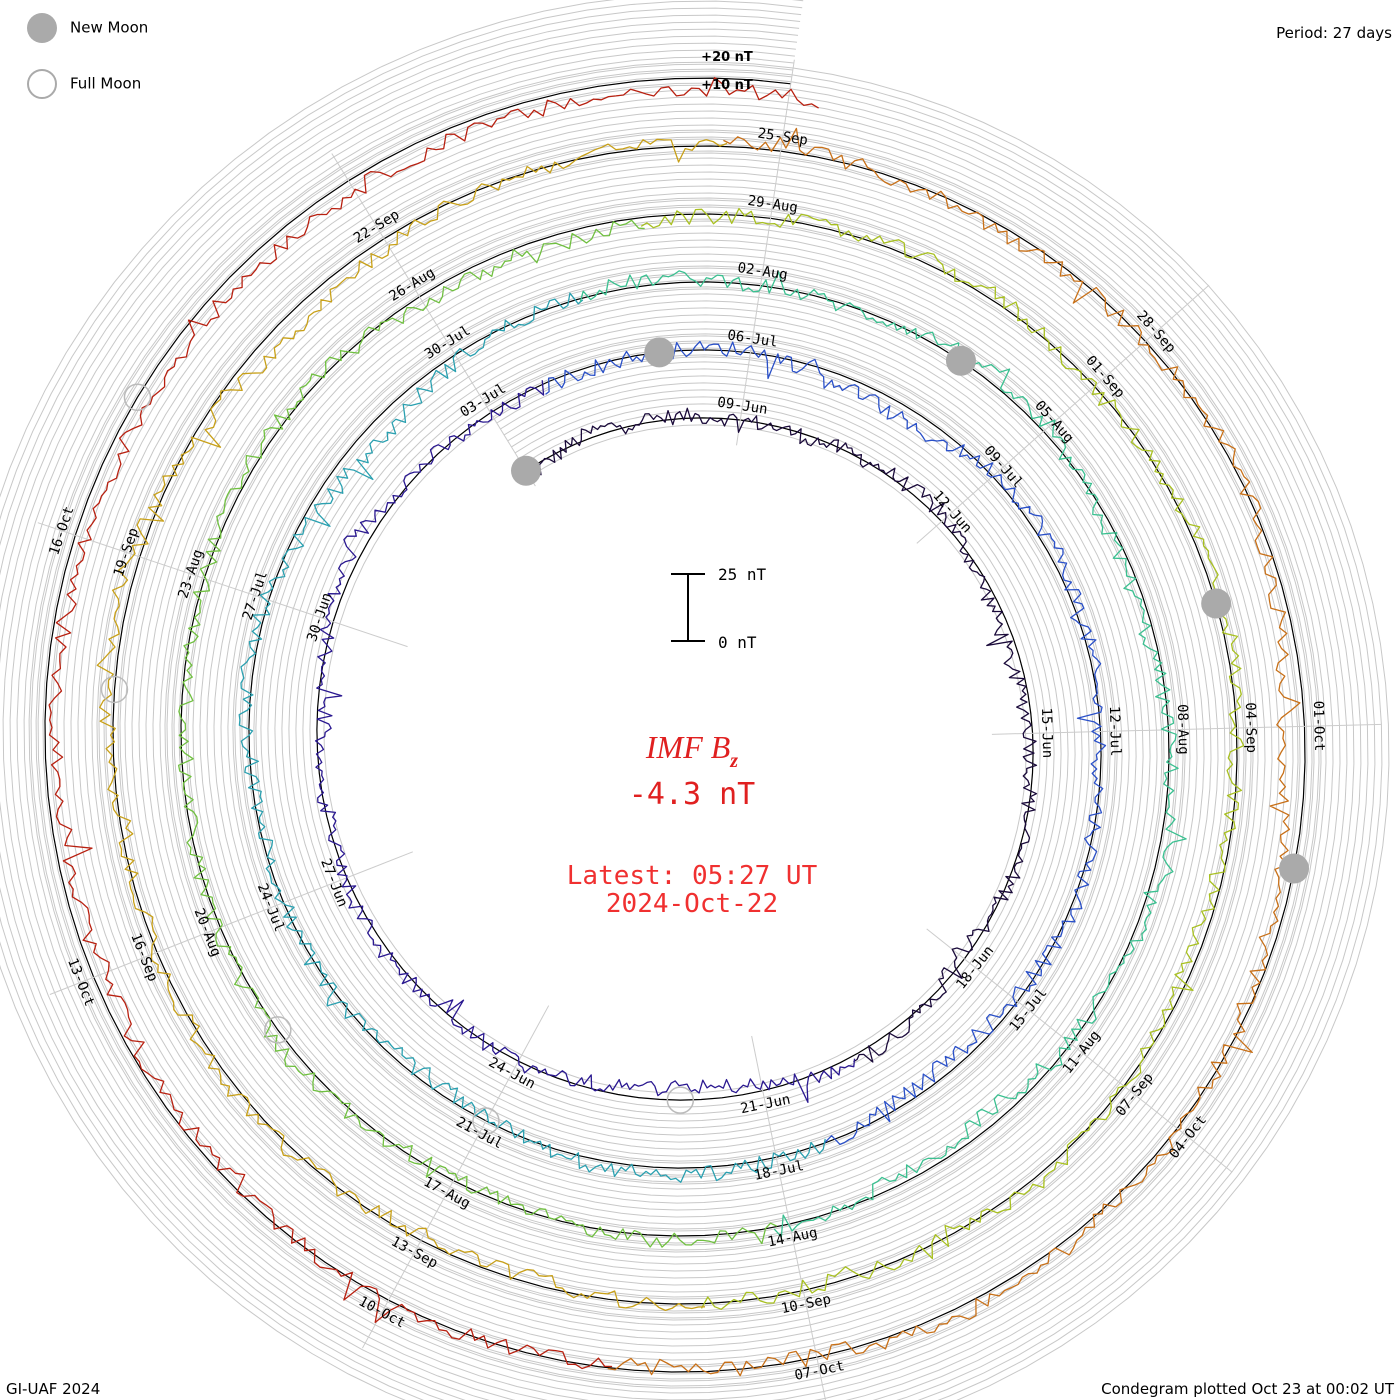 The width and height of the screenshot is (1400, 1400). I want to click on date-tick-label: 09-Jul, so click(1002, 467).